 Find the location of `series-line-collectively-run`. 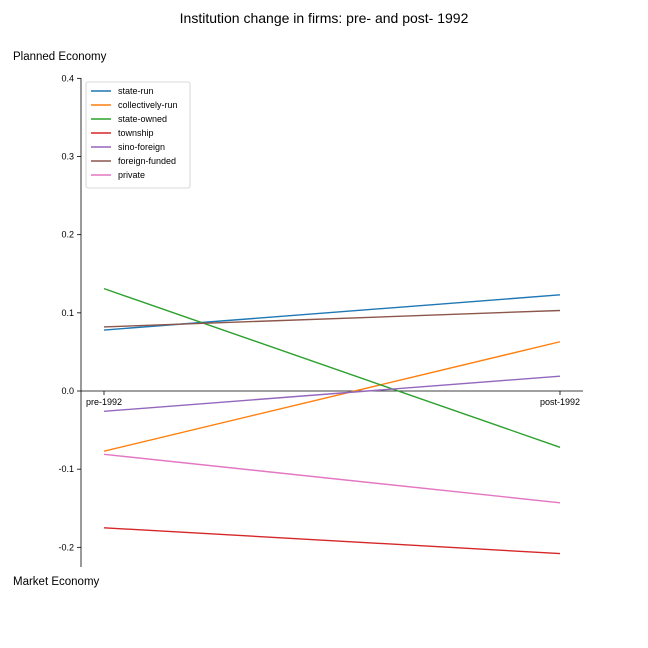

series-line-collectively-run is located at coordinates (332, 396).